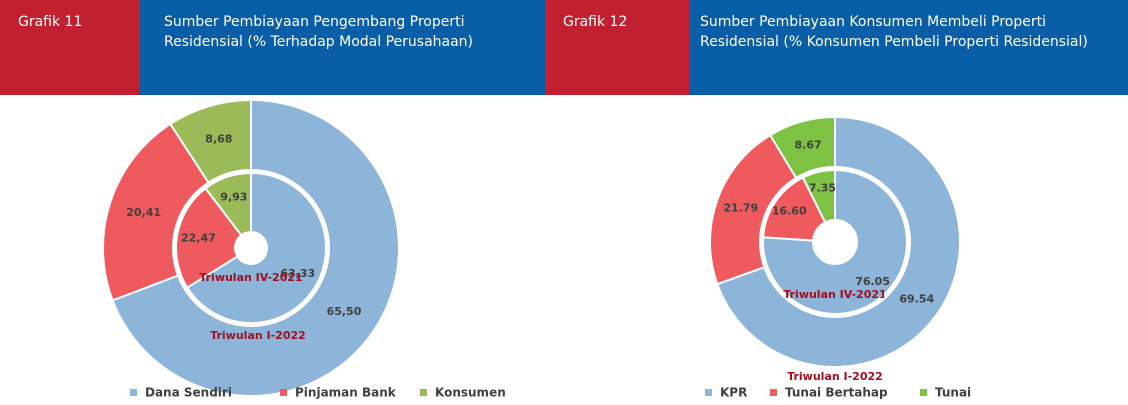  I want to click on data-label: 7.35, so click(822, 187).